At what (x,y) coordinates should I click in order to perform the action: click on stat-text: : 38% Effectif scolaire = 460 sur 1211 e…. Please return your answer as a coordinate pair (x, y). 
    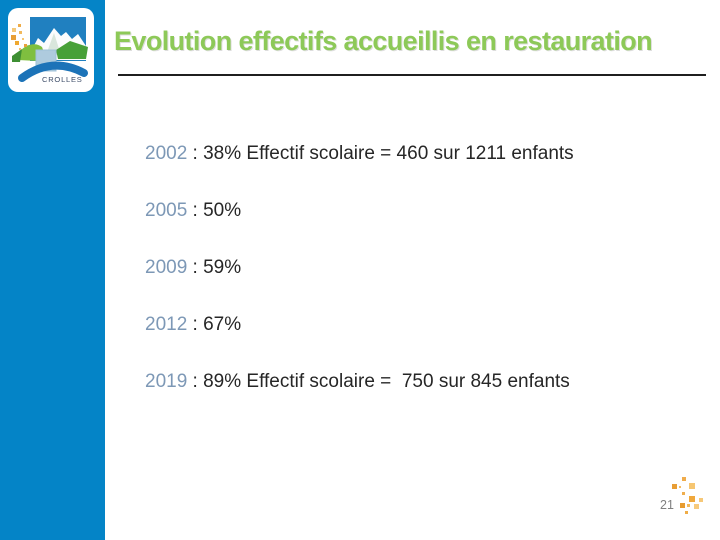
    Looking at the image, I should click on (380, 153).